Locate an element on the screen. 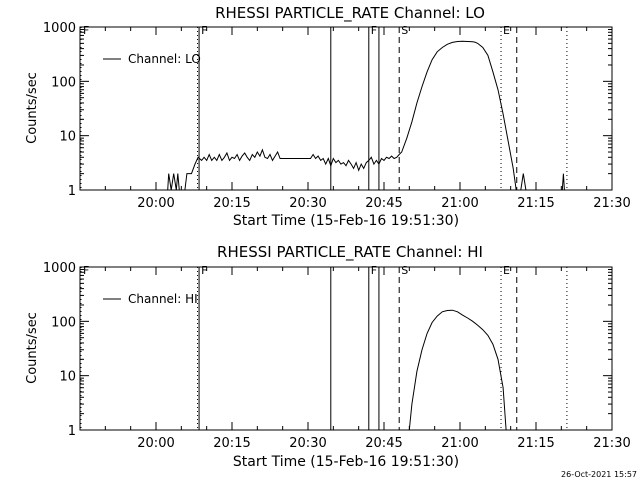 The height and width of the screenshot is (480, 640). series-line is located at coordinates (457, 370).